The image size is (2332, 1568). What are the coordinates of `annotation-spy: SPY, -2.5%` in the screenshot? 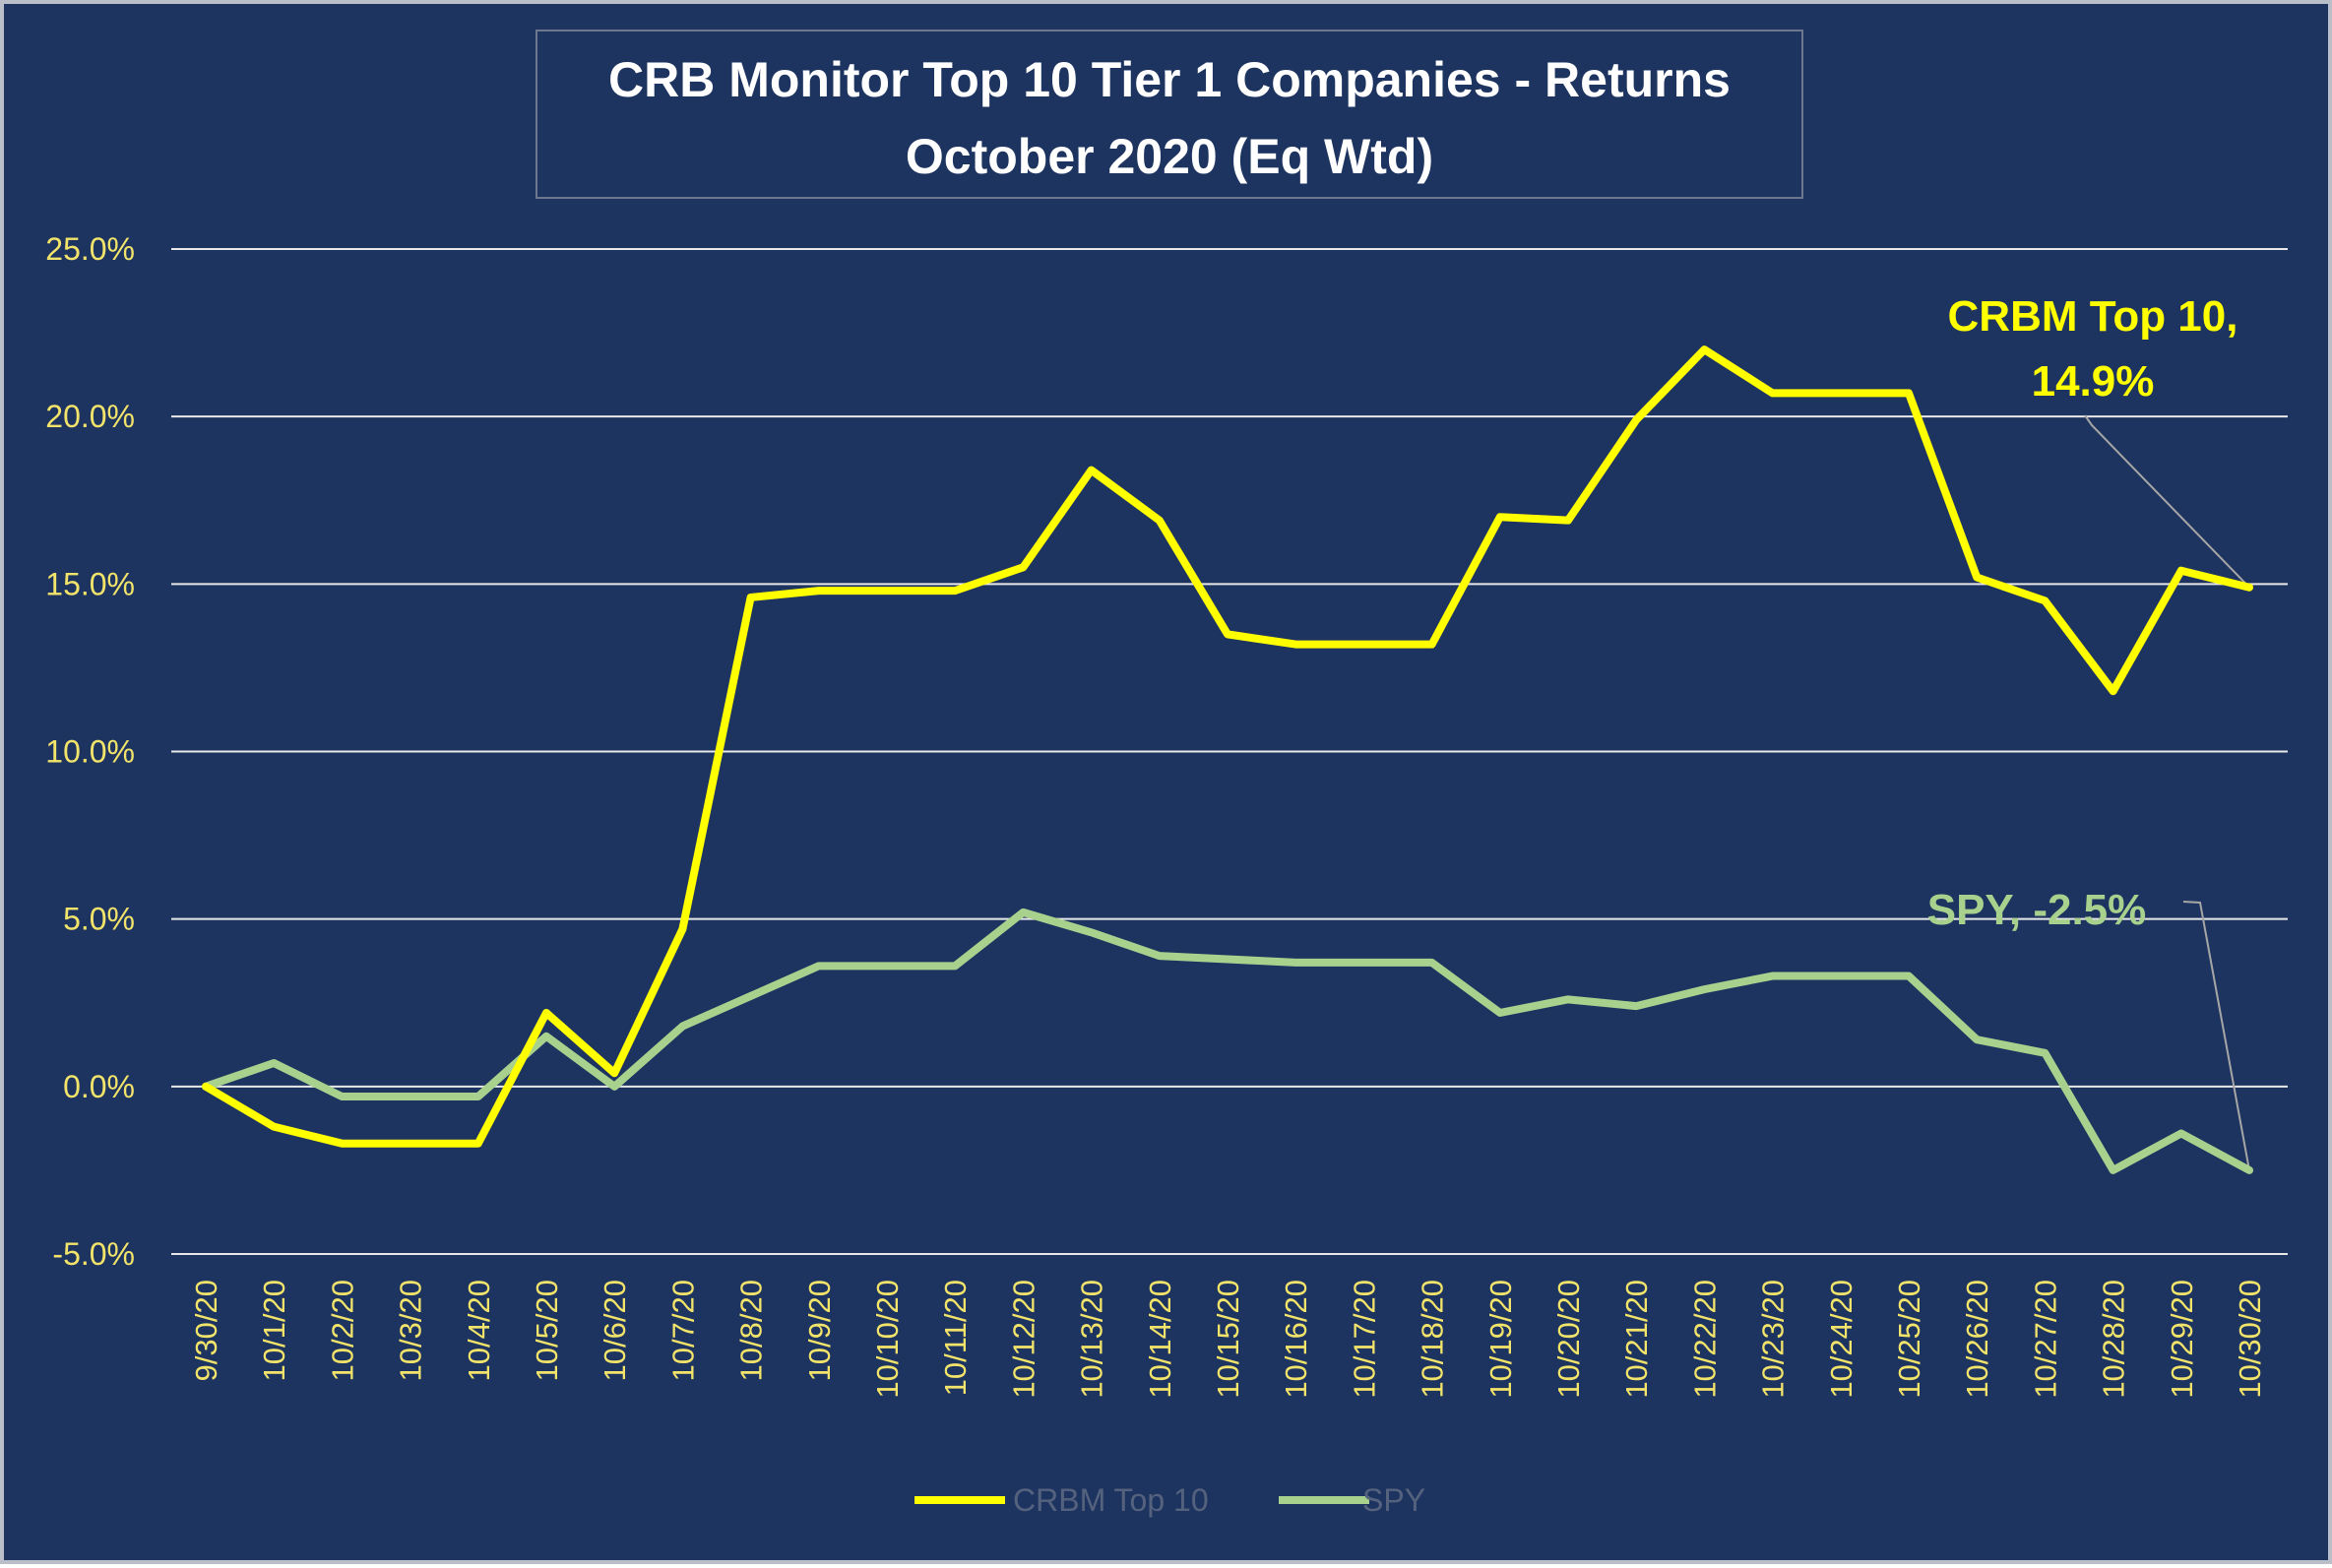 It's located at (2037, 910).